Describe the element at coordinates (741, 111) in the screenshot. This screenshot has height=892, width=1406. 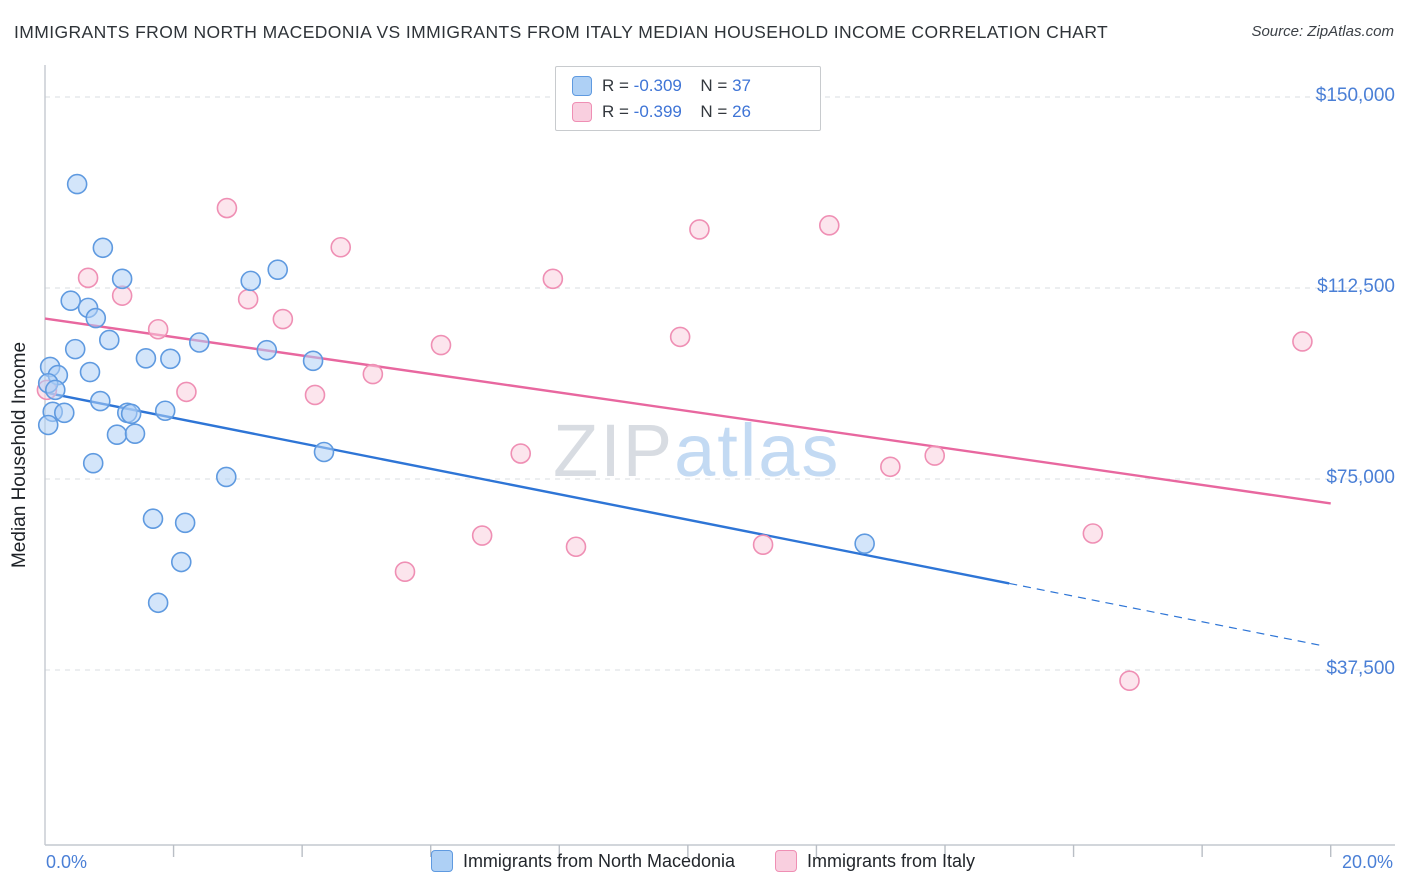
I see `n-value: 26` at that location.